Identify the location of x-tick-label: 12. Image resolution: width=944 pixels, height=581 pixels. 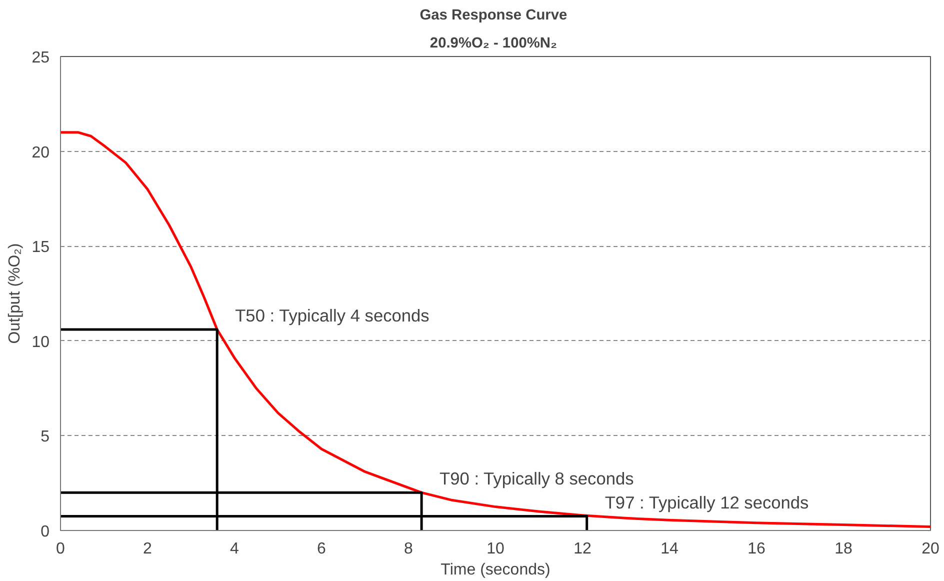
(583, 549).